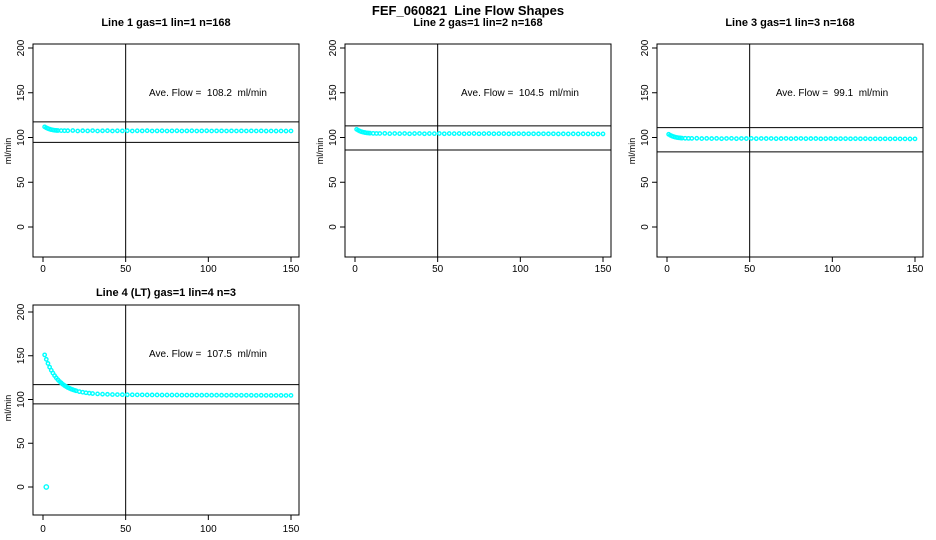 The width and height of the screenshot is (936, 540). What do you see at coordinates (208, 93) in the screenshot?
I see `subplot-1-ave-flow-label: Ave. Flow = 108.2 ml/min` at bounding box center [208, 93].